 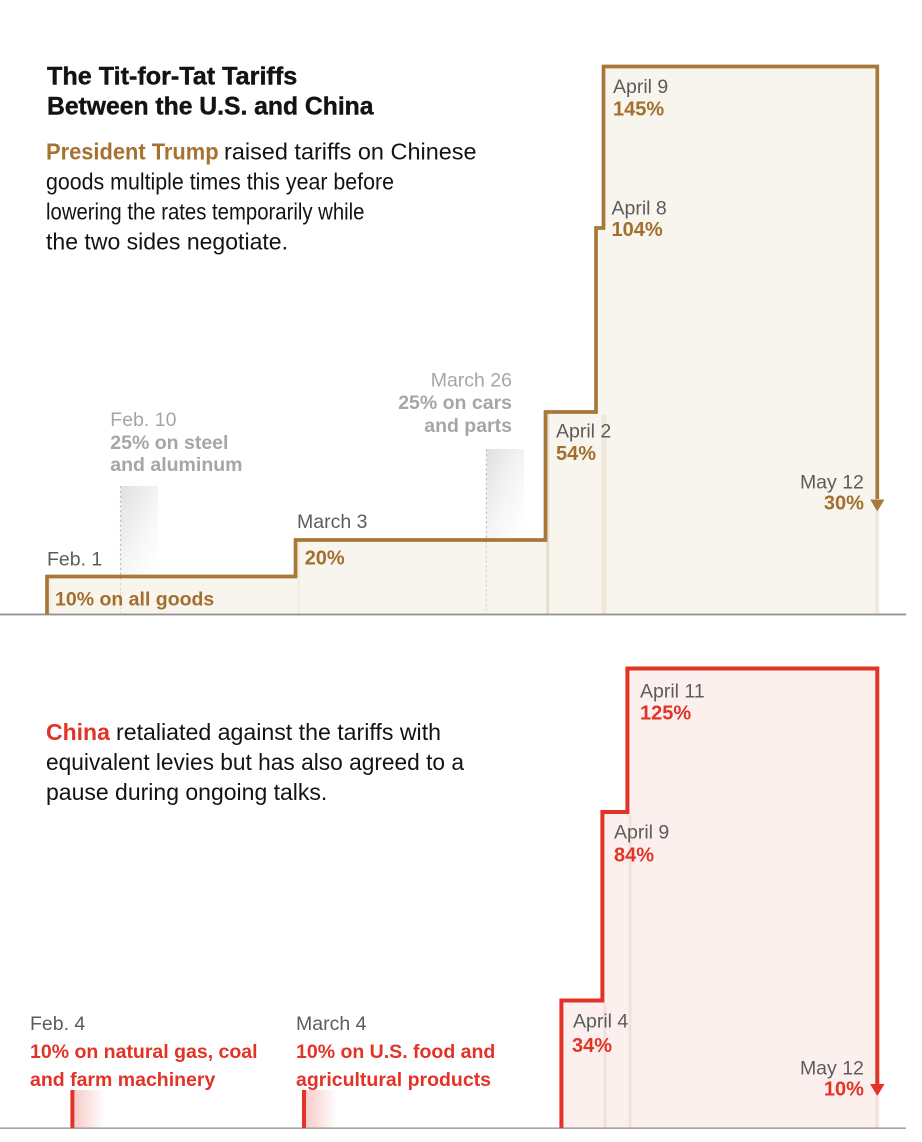 I want to click on svg-text: 25% on cars, so click(x=455, y=403).